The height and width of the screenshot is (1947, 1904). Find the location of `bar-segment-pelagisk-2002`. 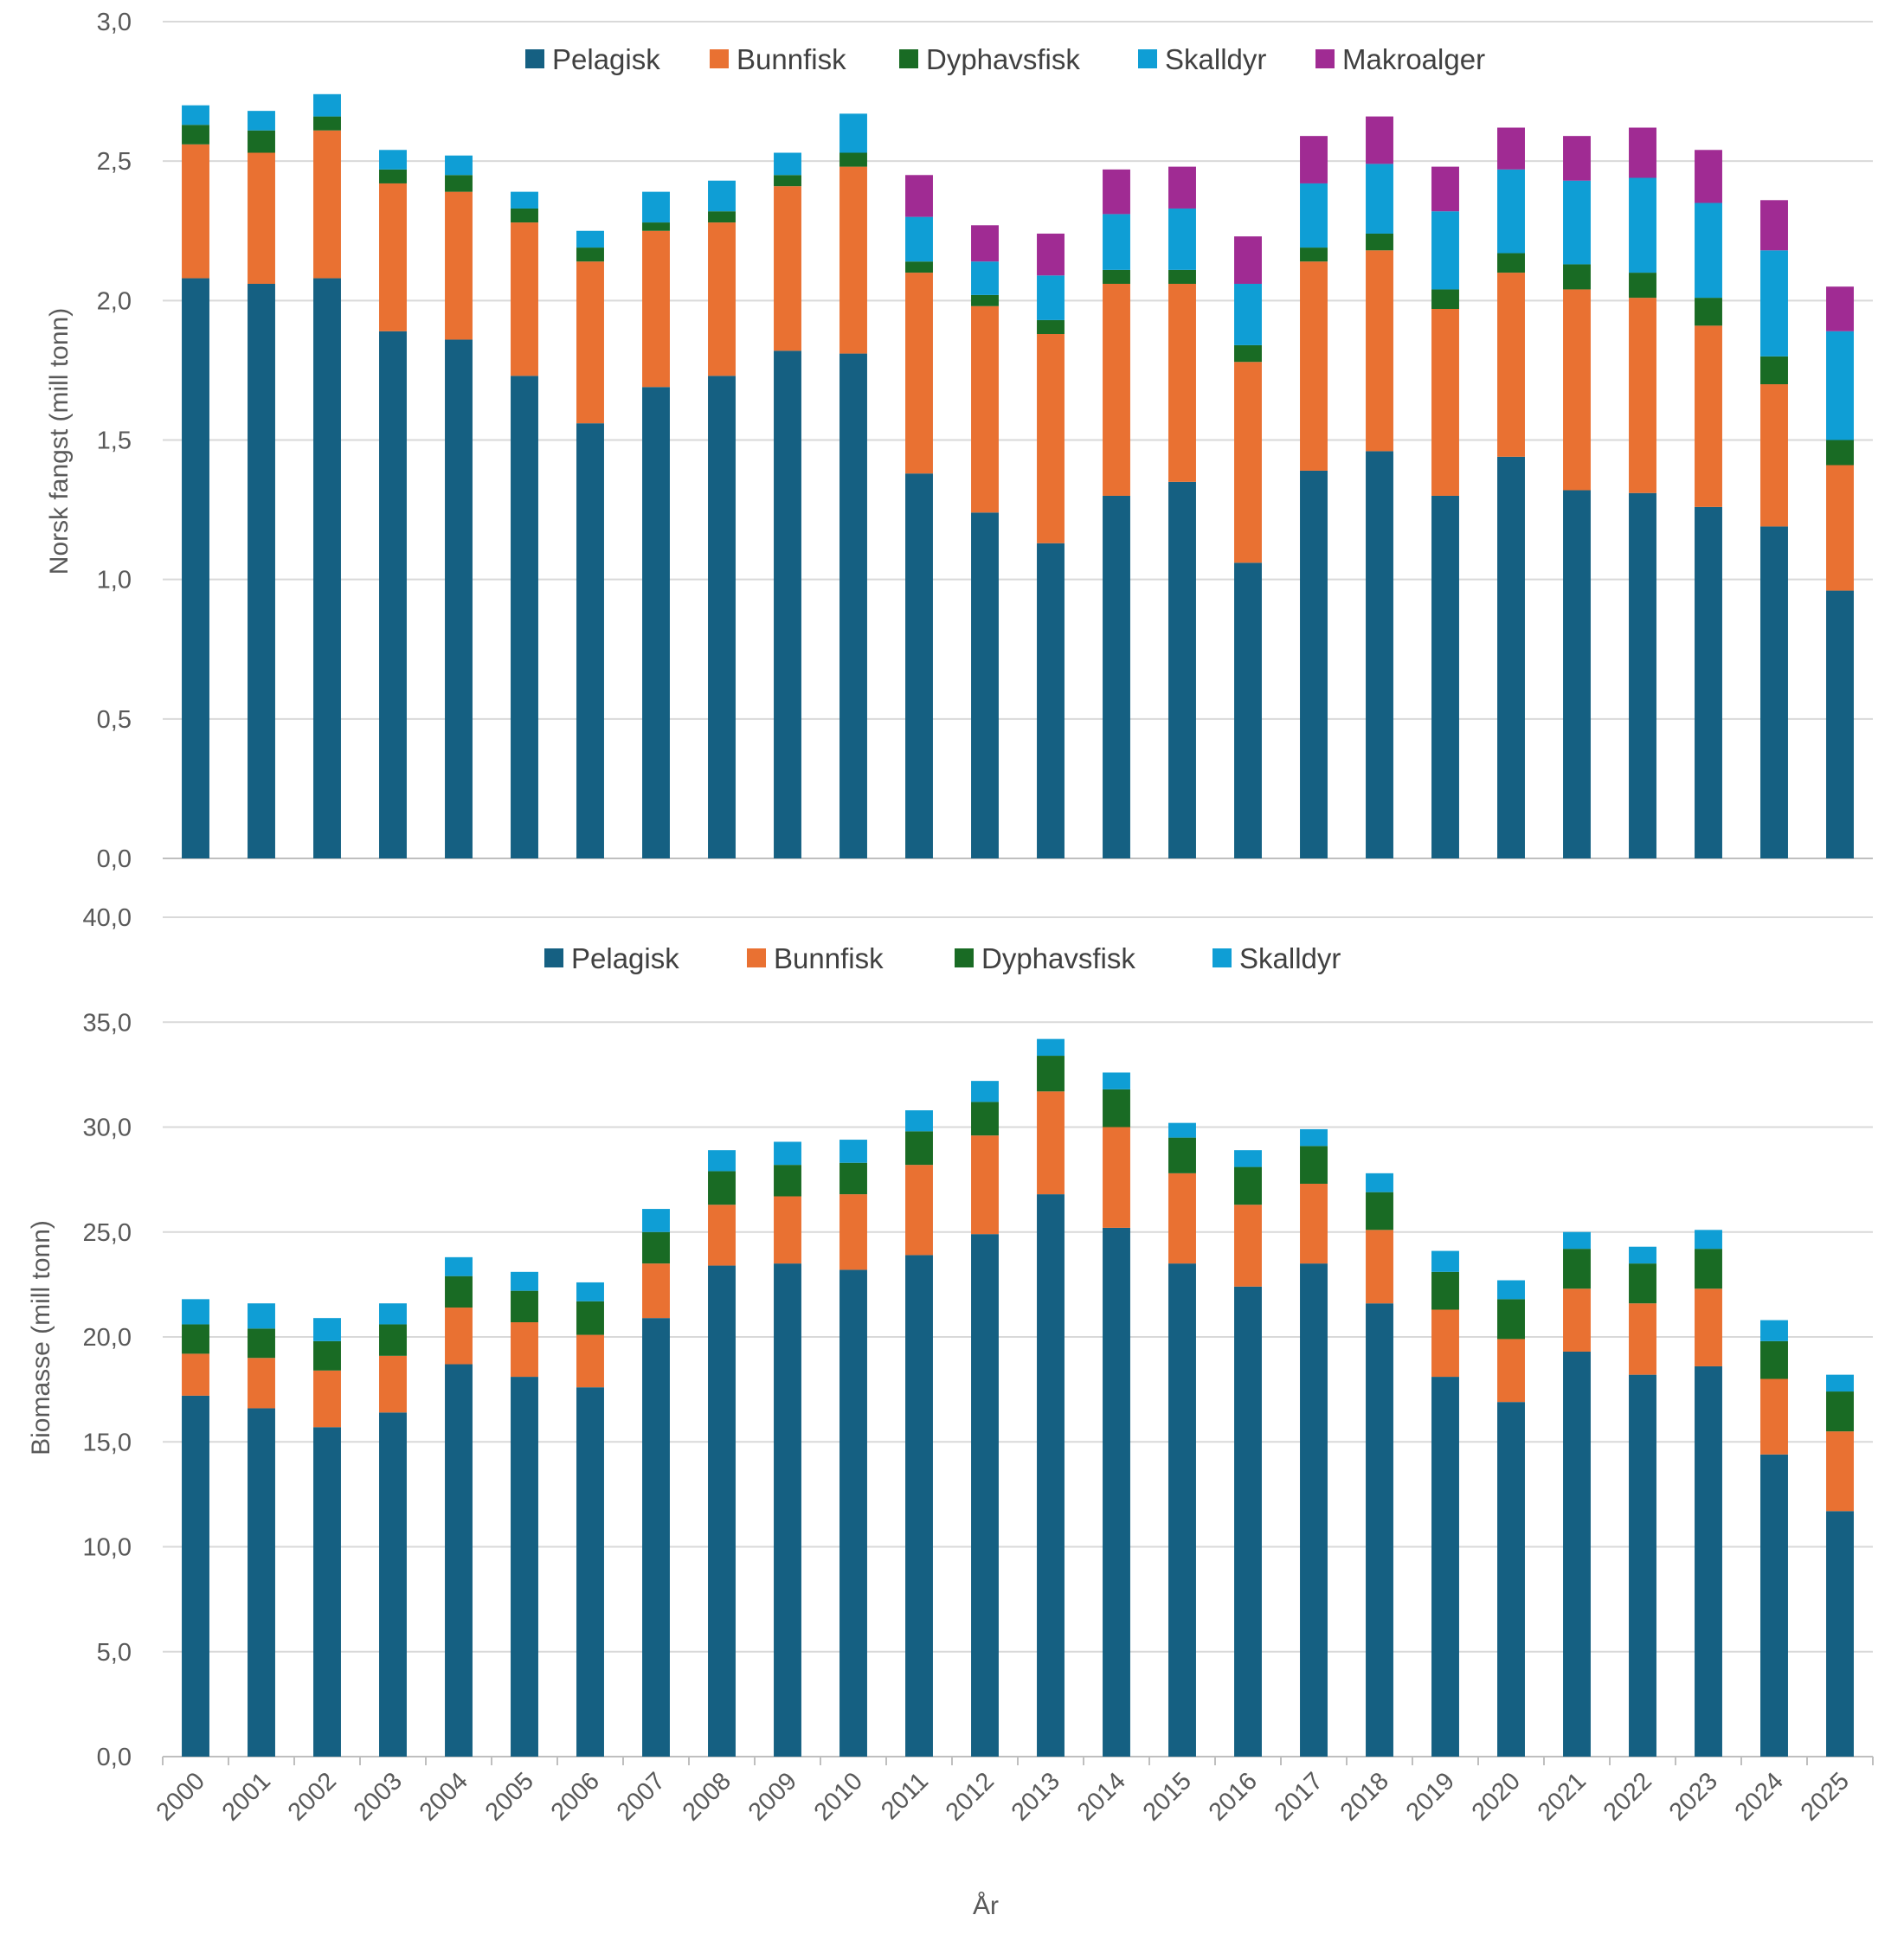

bar-segment-pelagisk-2002 is located at coordinates (327, 568).